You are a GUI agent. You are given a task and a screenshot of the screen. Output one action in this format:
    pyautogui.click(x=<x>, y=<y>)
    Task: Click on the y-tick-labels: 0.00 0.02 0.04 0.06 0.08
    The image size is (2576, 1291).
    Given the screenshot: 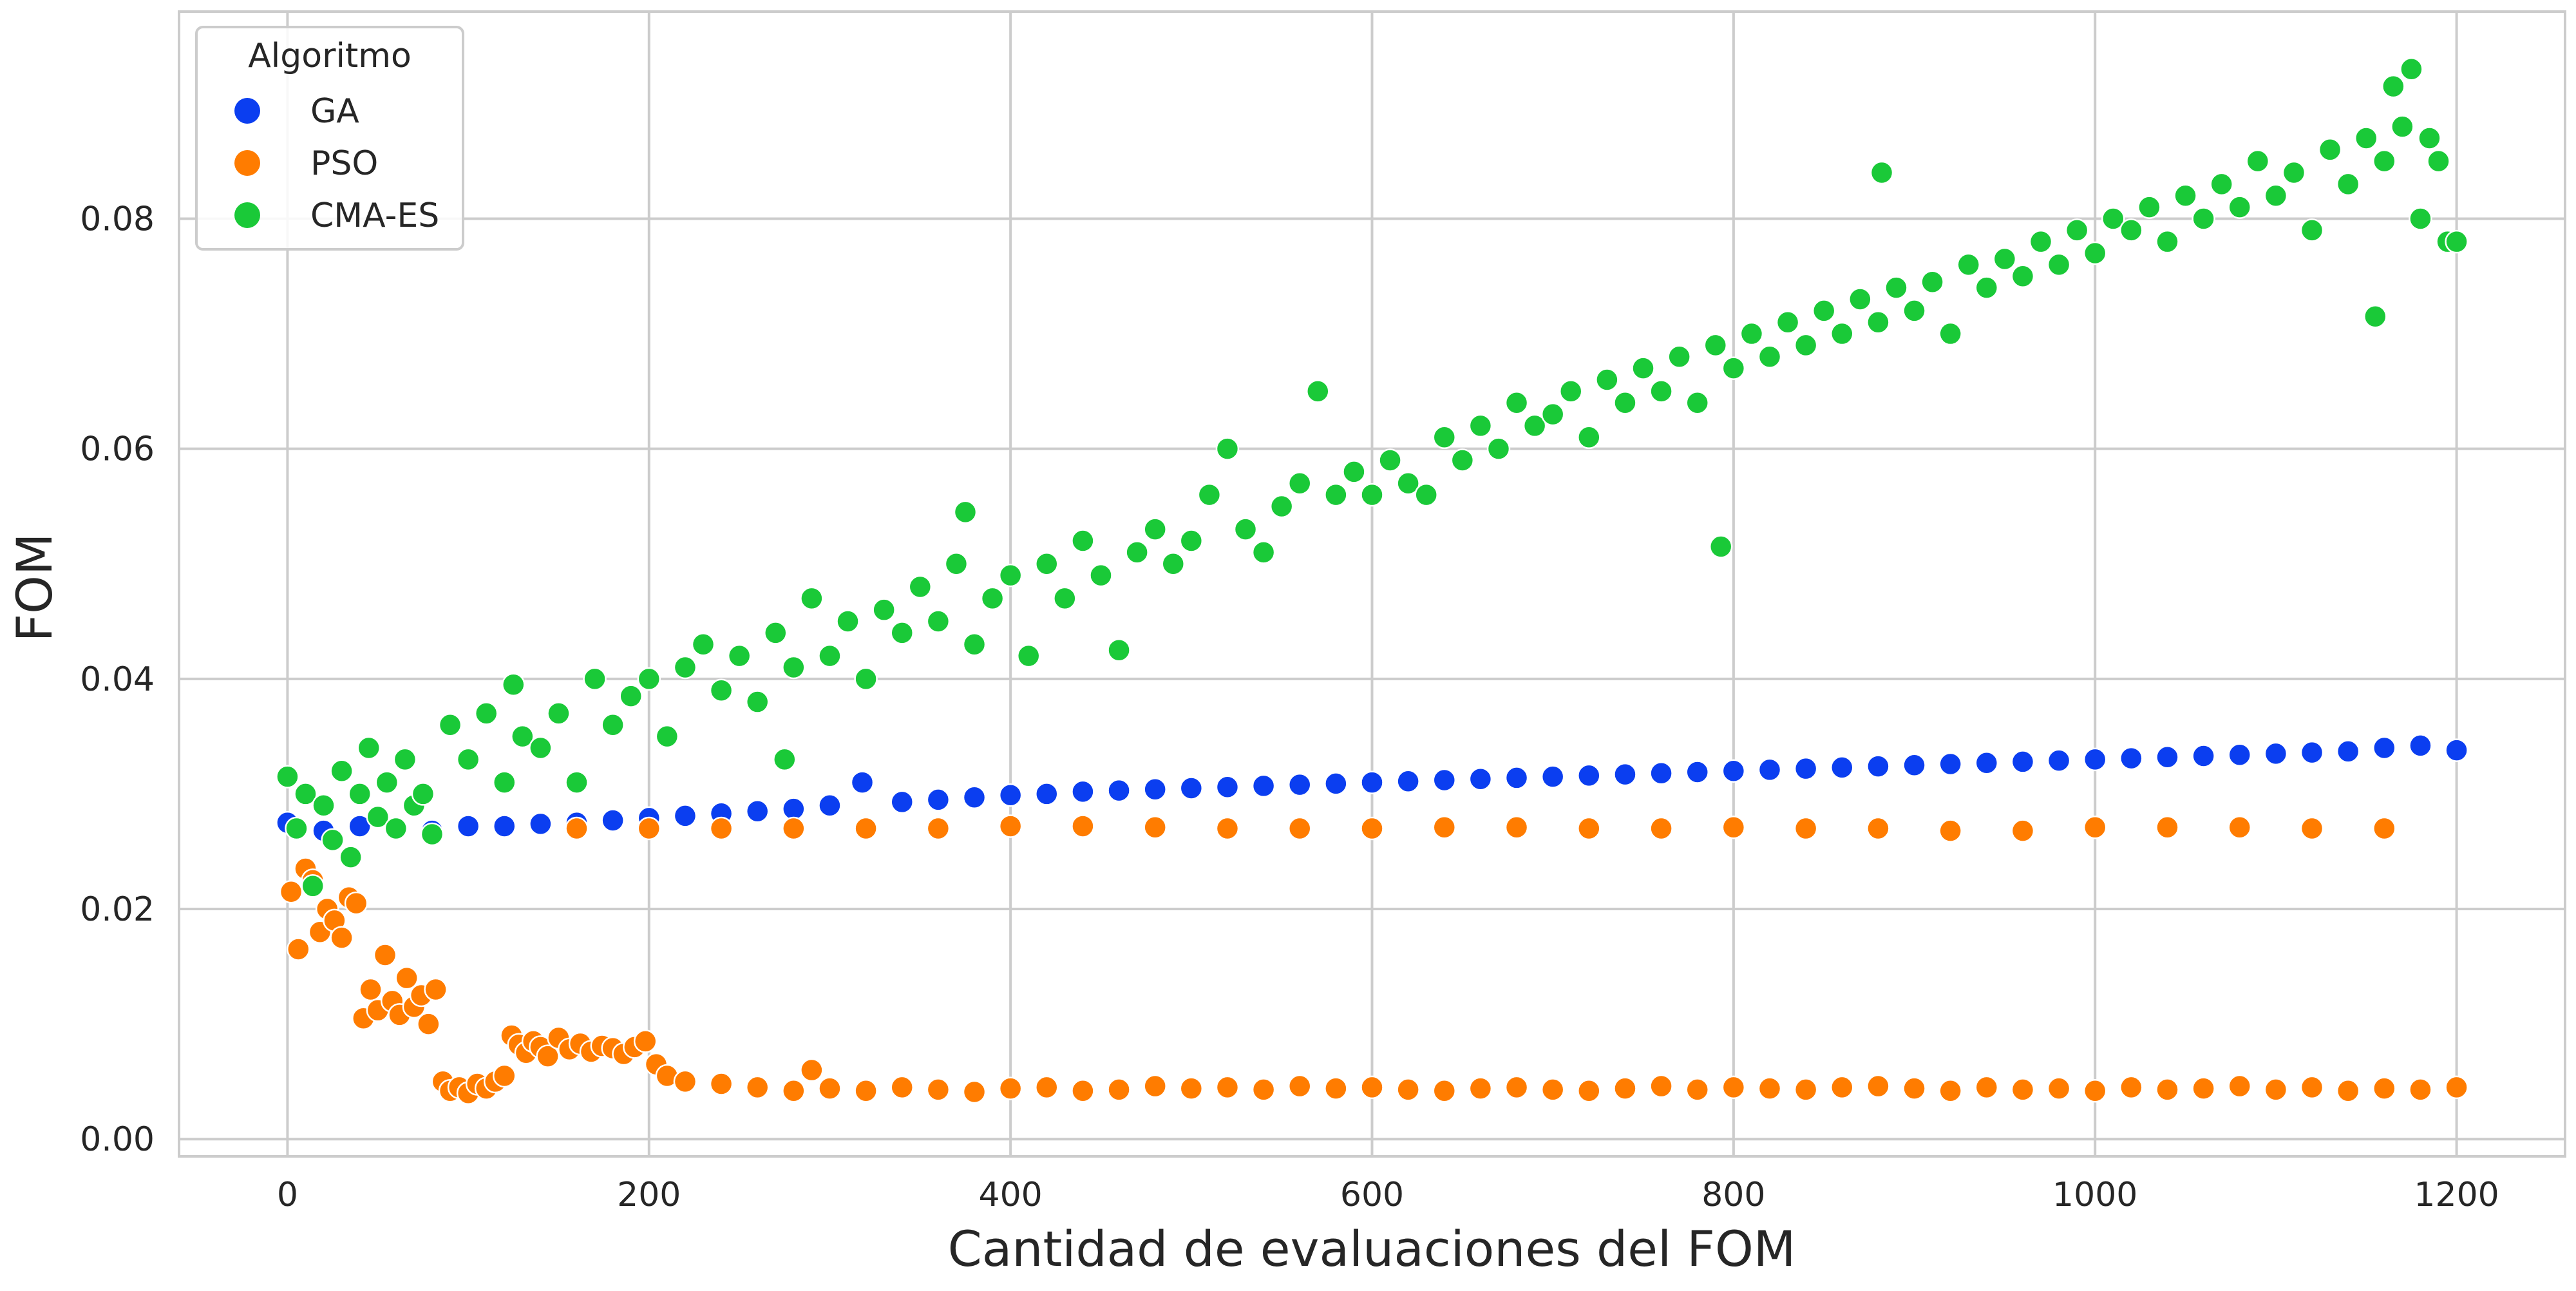 What is the action you would take?
    pyautogui.click(x=117, y=679)
    